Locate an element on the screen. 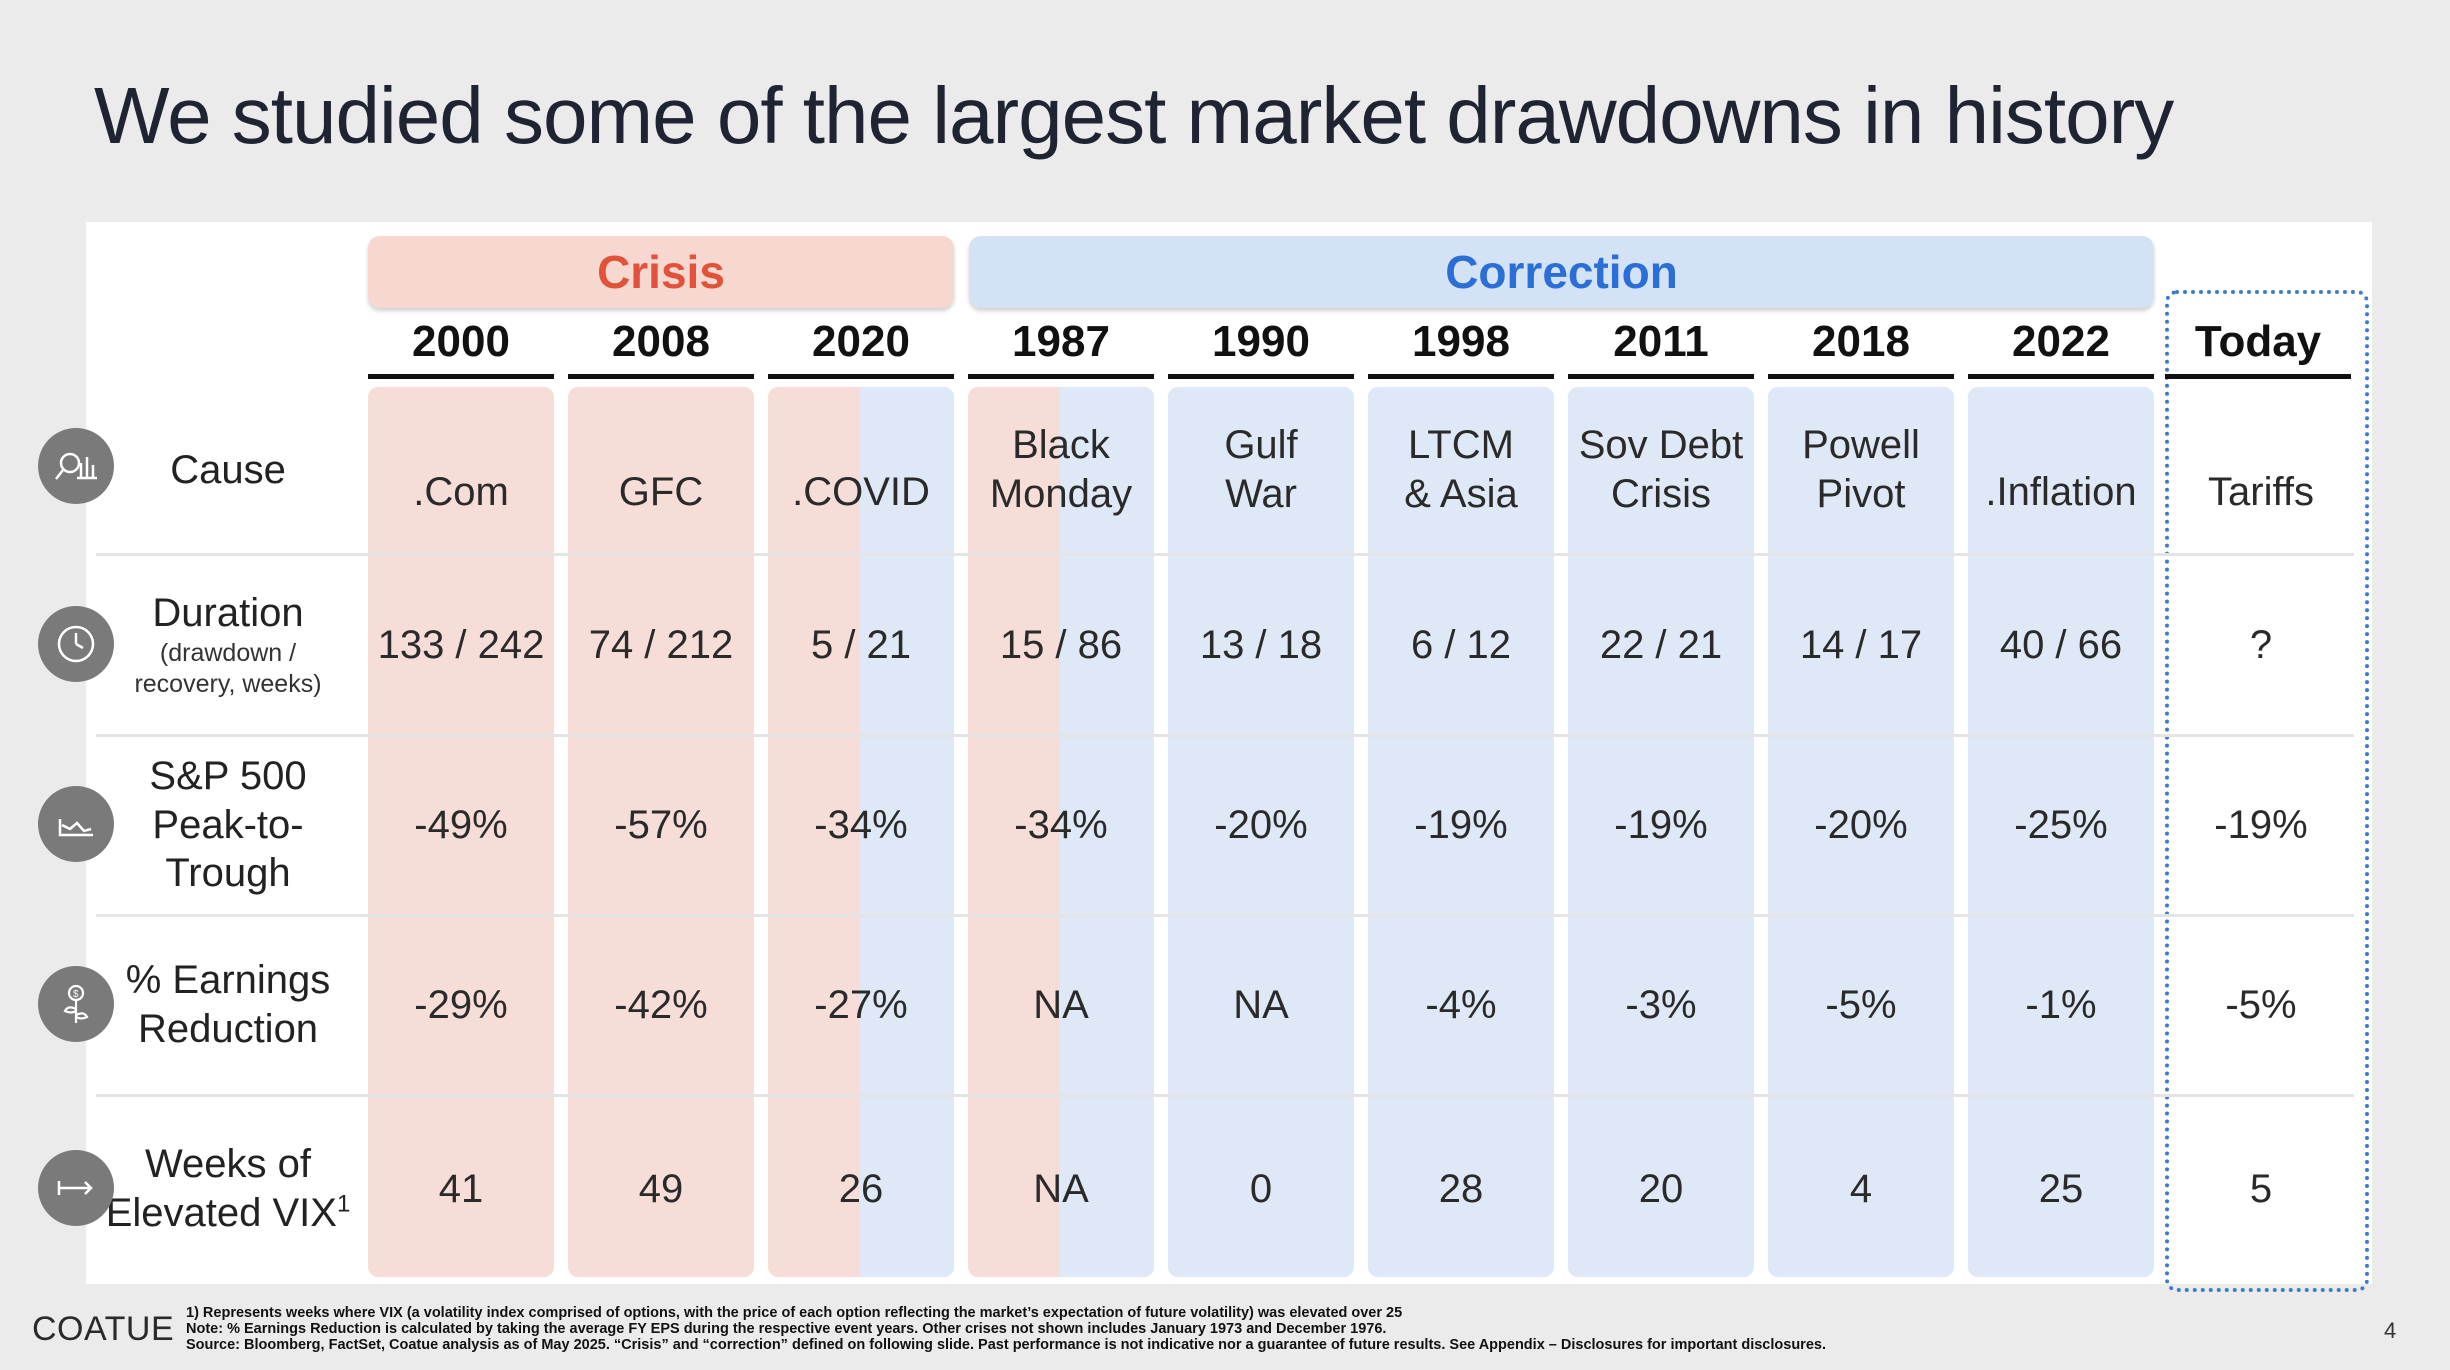 Image resolution: width=2450 pixels, height=1370 pixels. cell-text-line: LTCM is located at coordinates (1461, 445).